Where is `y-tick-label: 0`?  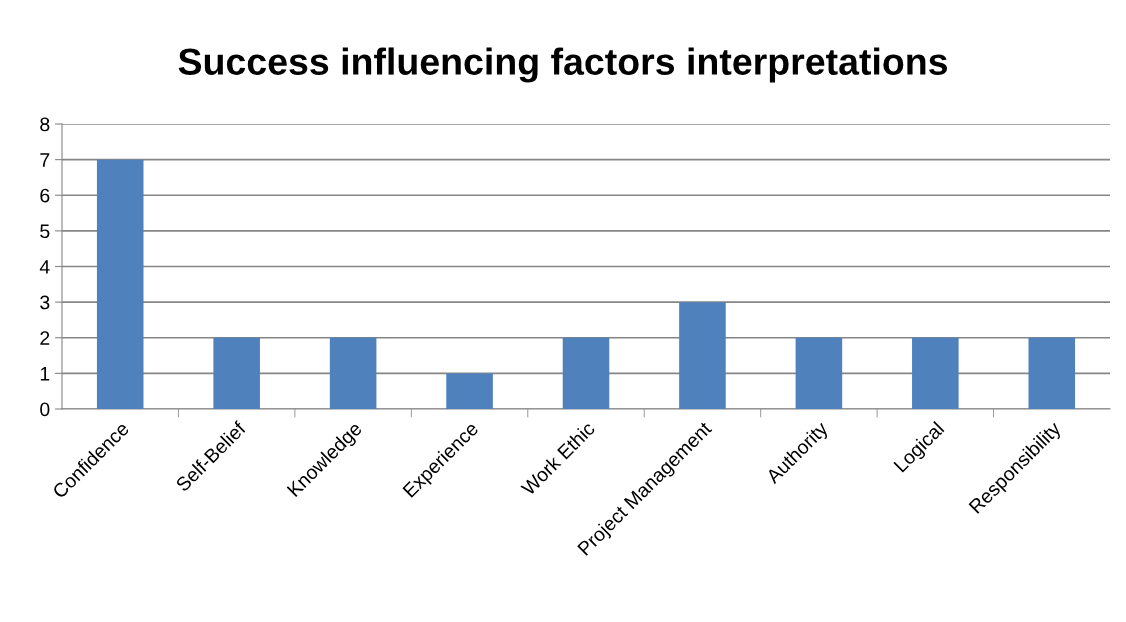 y-tick-label: 0 is located at coordinates (45, 409).